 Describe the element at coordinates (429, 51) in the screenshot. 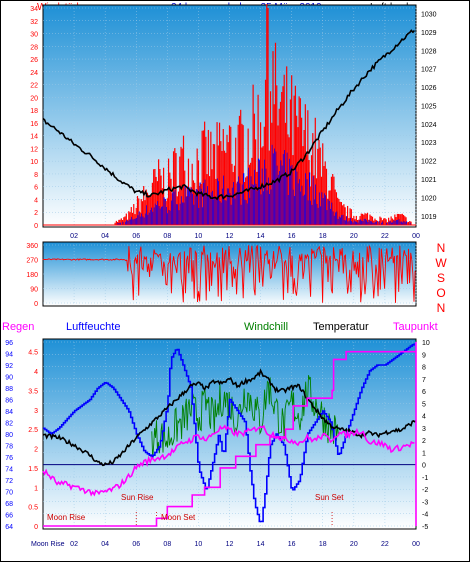

I see `pressure-y-tick: 1028` at that location.